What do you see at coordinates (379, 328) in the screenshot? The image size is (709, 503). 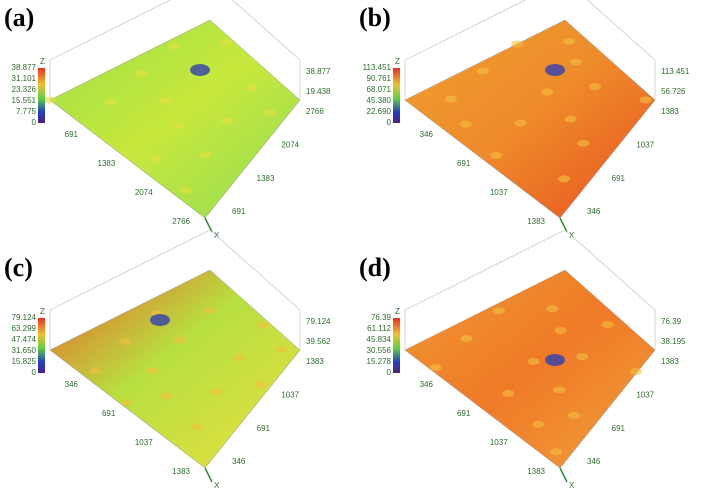 I see `colorbar-label: 61.112` at bounding box center [379, 328].